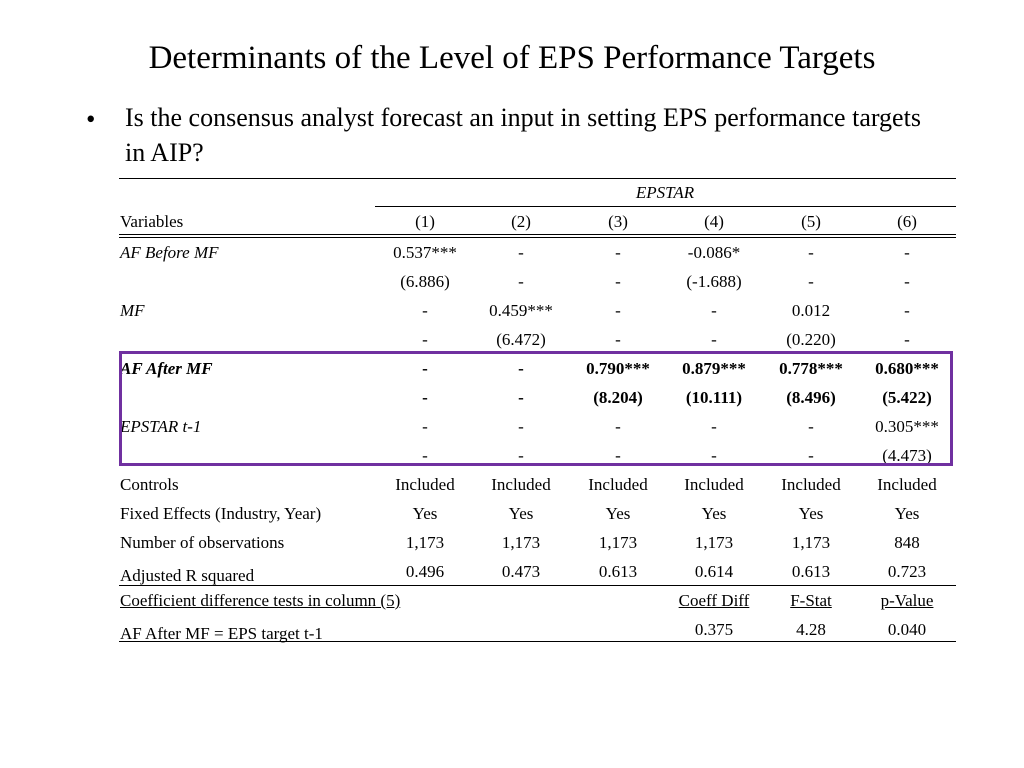  I want to click on table-cell: 0.680***, so click(907, 368).